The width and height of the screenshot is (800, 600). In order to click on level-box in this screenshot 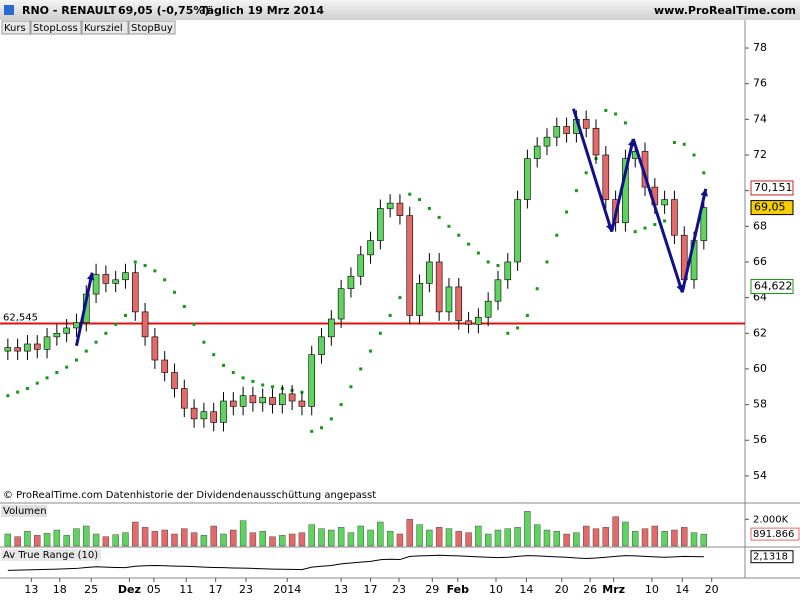, I will do `click(772, 557)`.